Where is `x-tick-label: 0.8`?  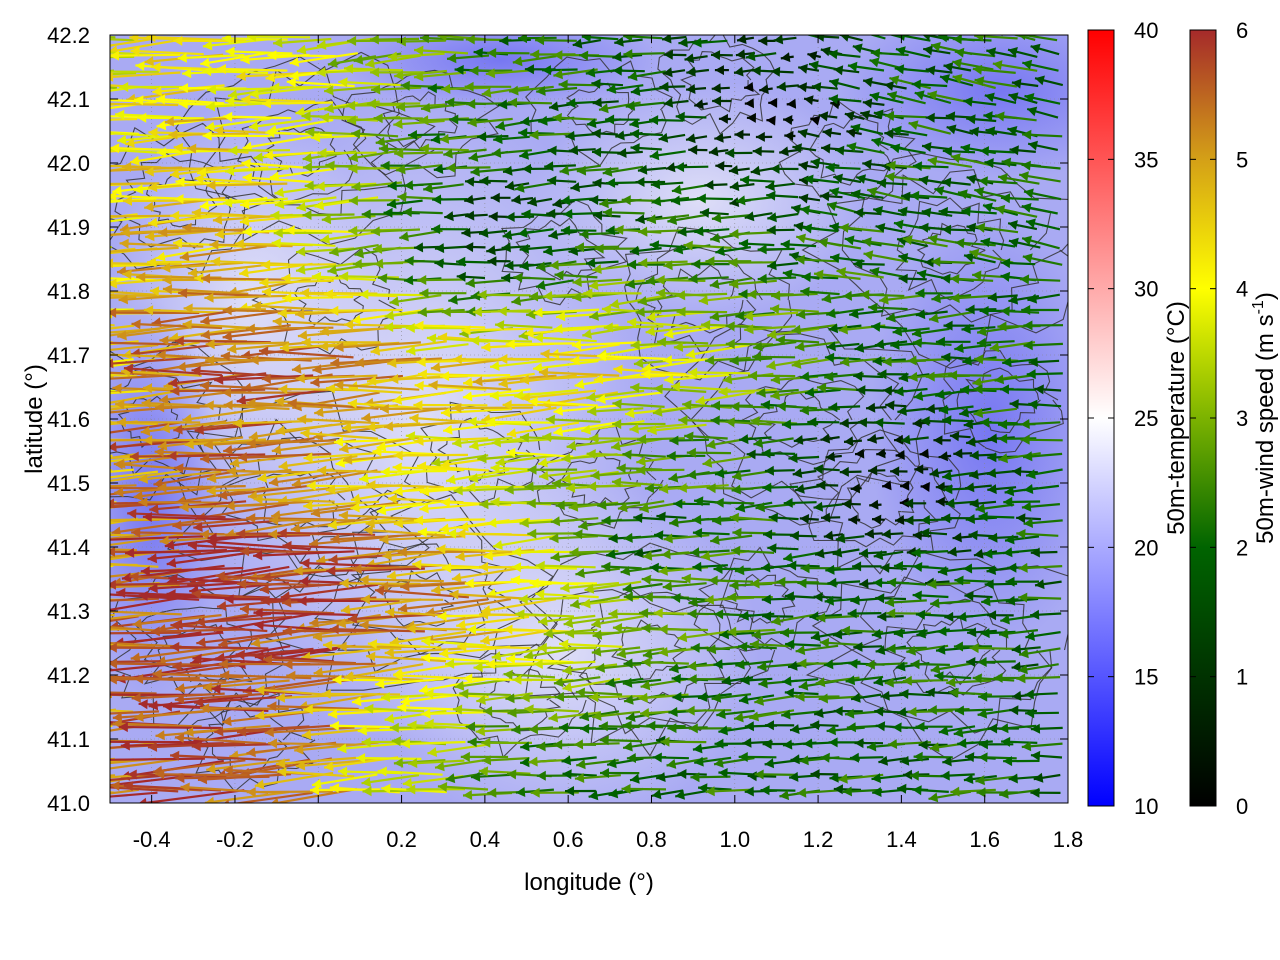 x-tick-label: 0.8 is located at coordinates (651, 839).